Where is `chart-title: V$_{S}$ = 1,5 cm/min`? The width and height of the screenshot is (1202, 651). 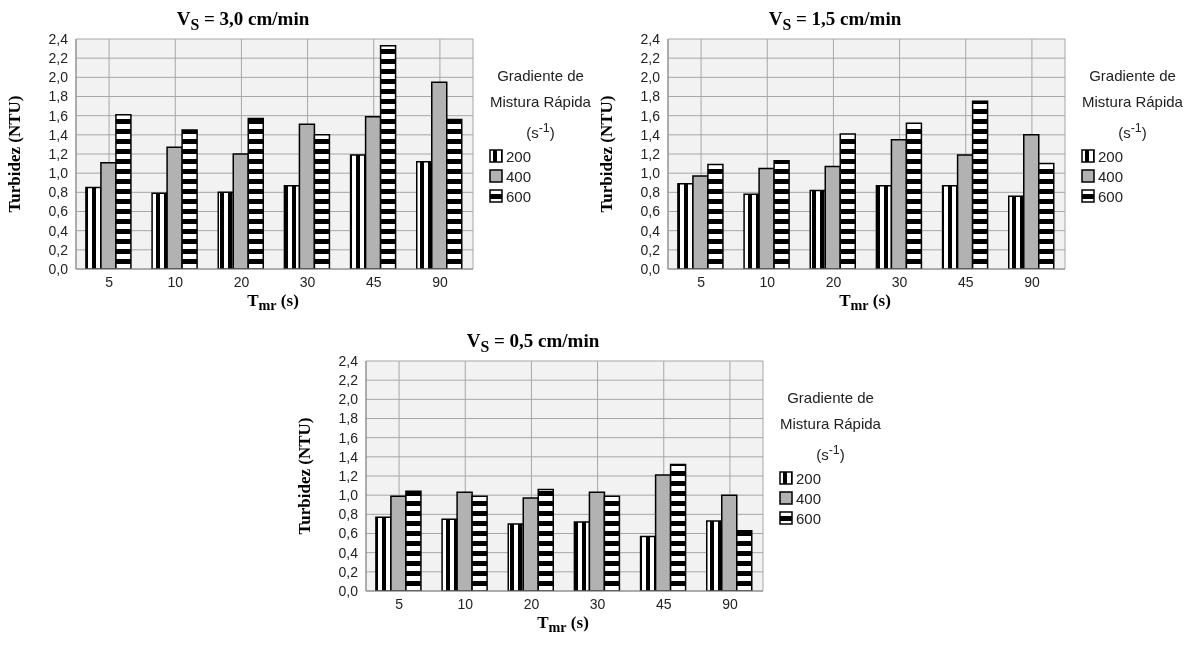 chart-title: V$_{S}$ = 1,5 cm/min is located at coordinates (835, 20).